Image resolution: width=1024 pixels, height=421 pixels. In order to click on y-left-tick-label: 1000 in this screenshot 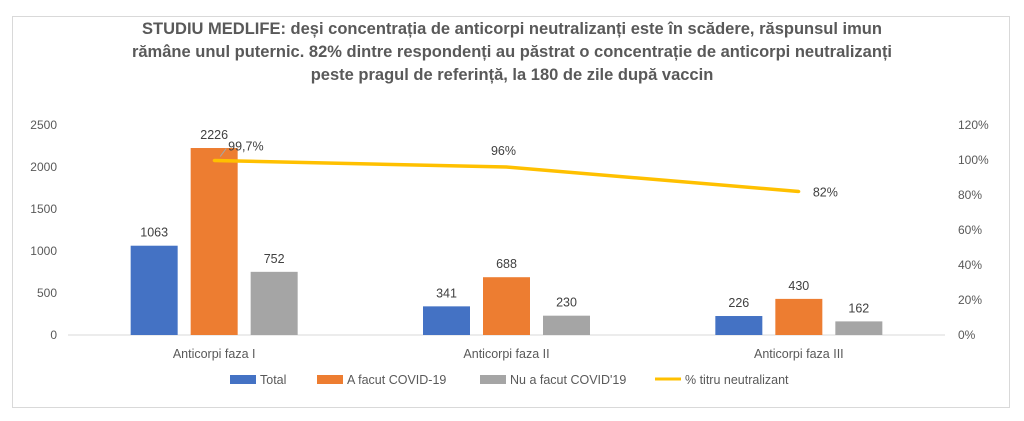, I will do `click(43, 251)`.